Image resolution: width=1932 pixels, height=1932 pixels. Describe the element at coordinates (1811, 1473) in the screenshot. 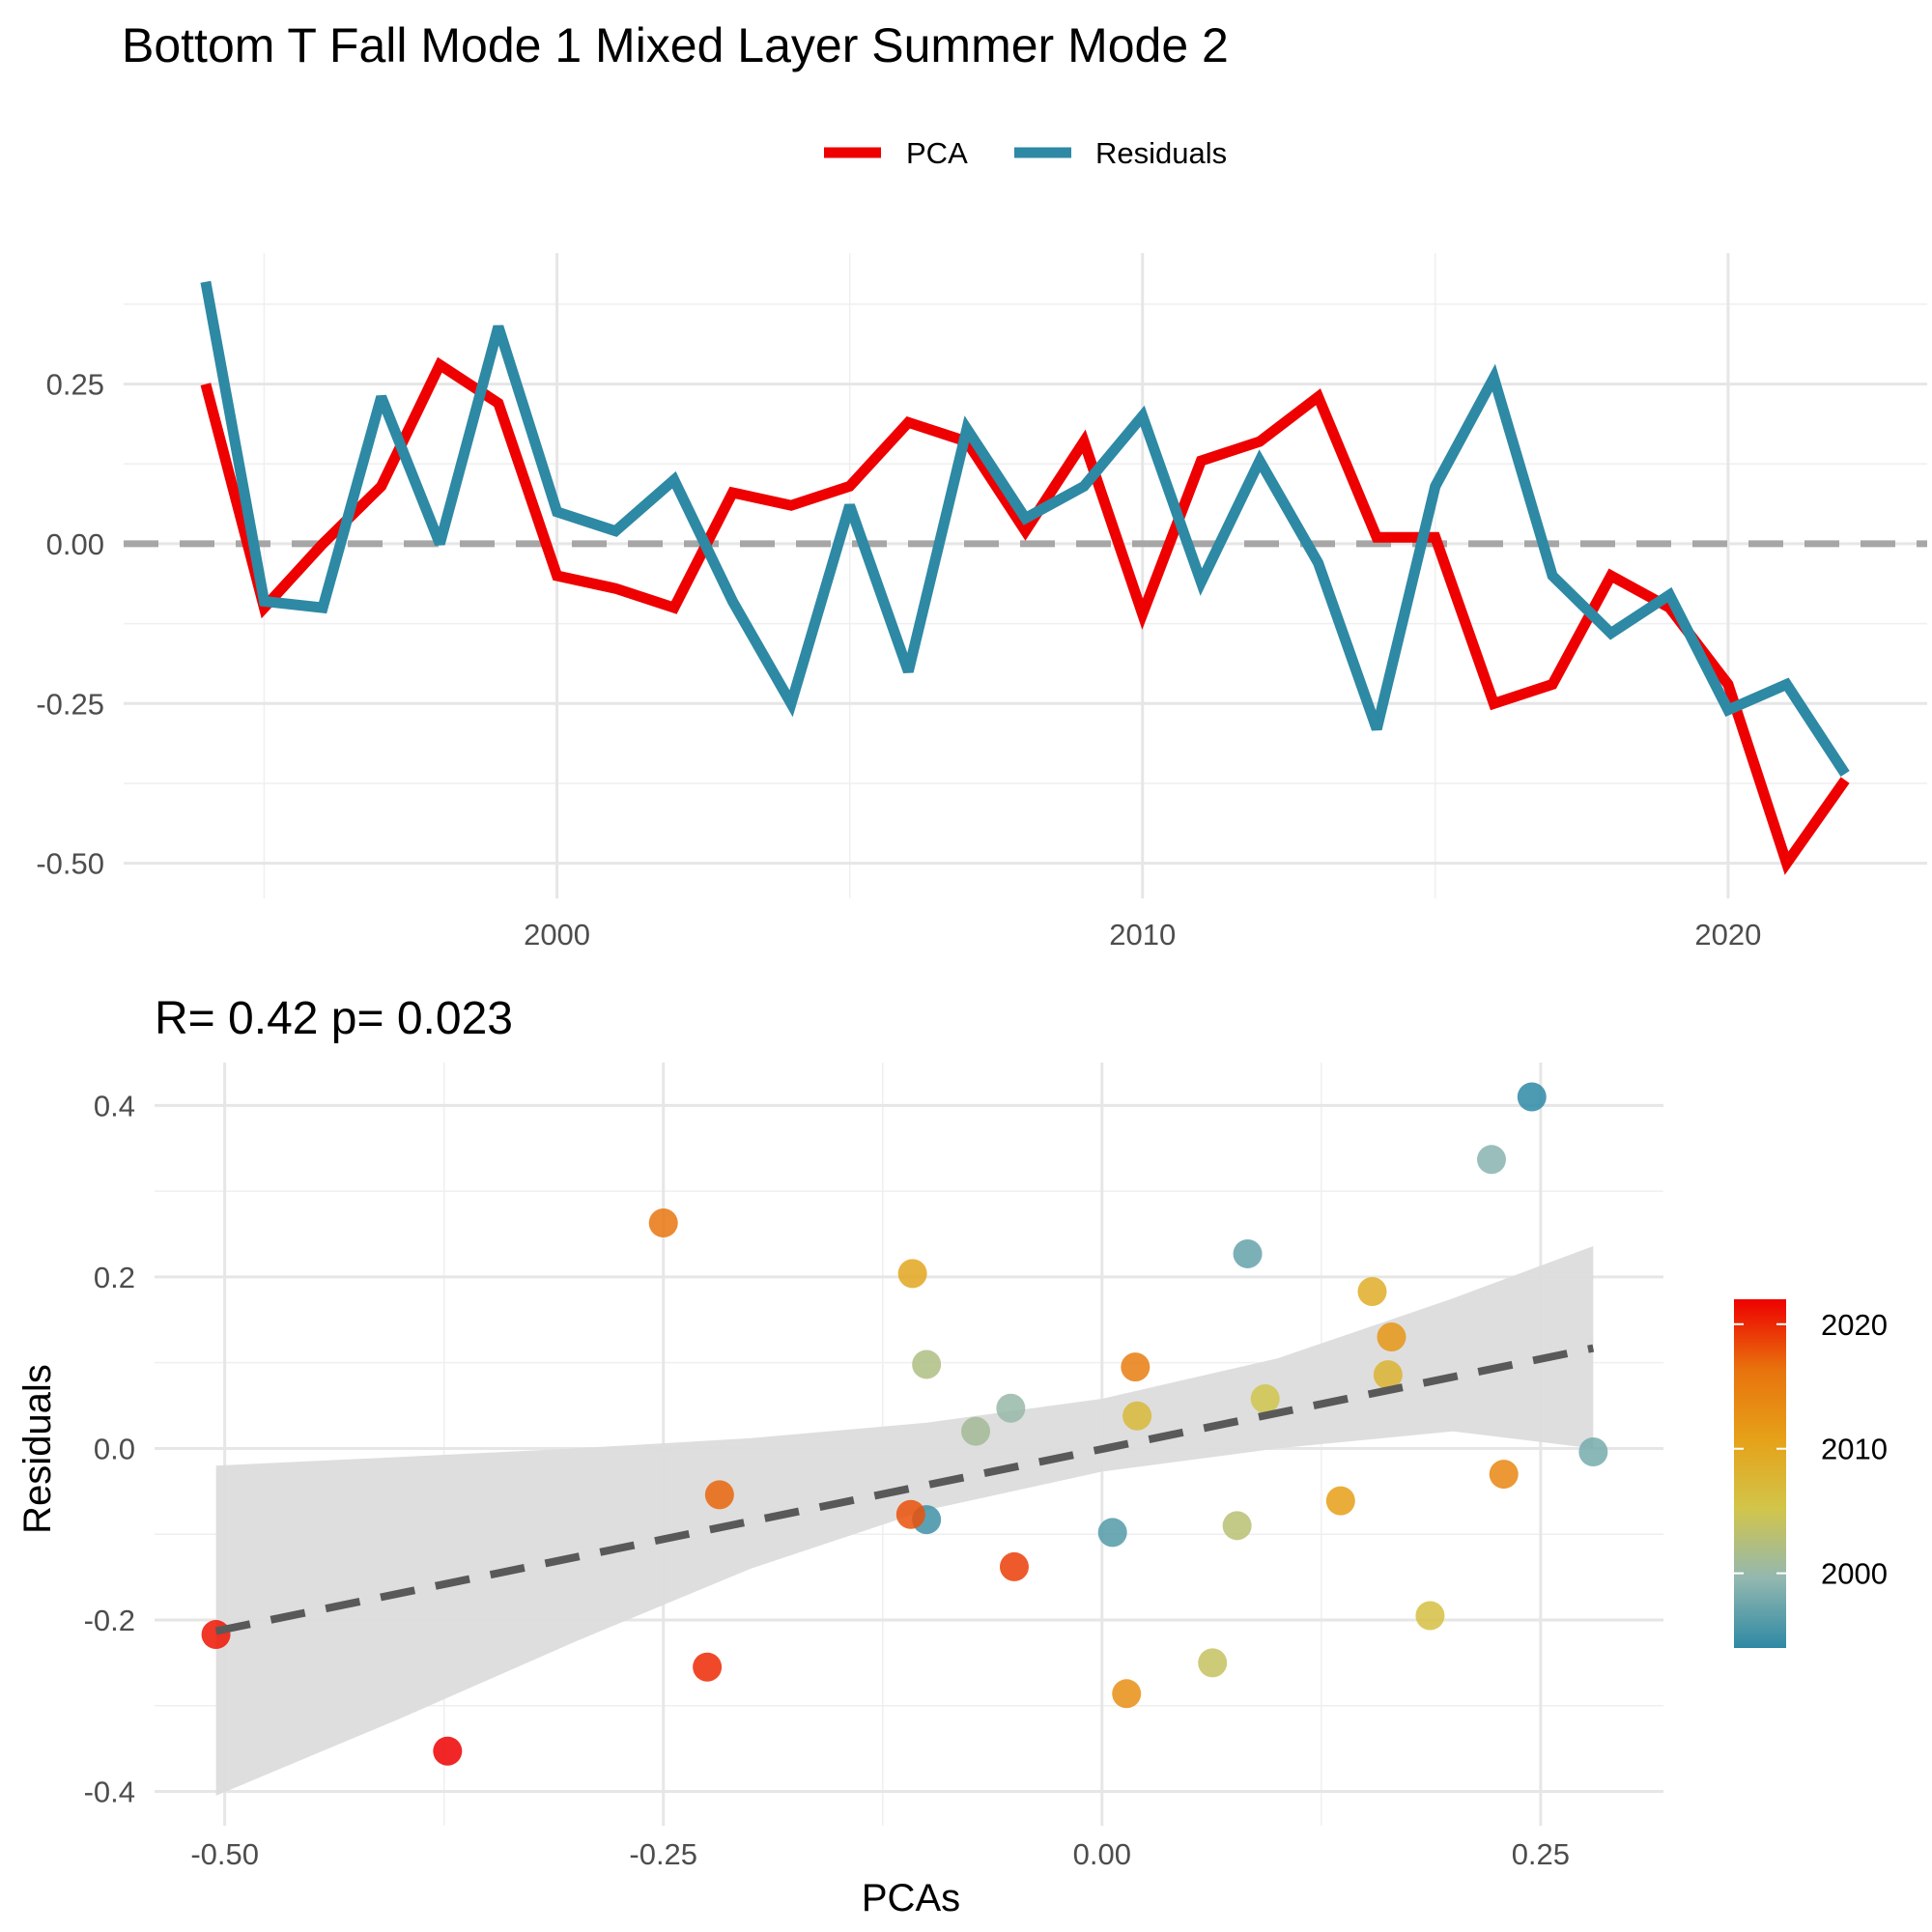

I see `color-scale-legend: 2000 2010 2020` at that location.